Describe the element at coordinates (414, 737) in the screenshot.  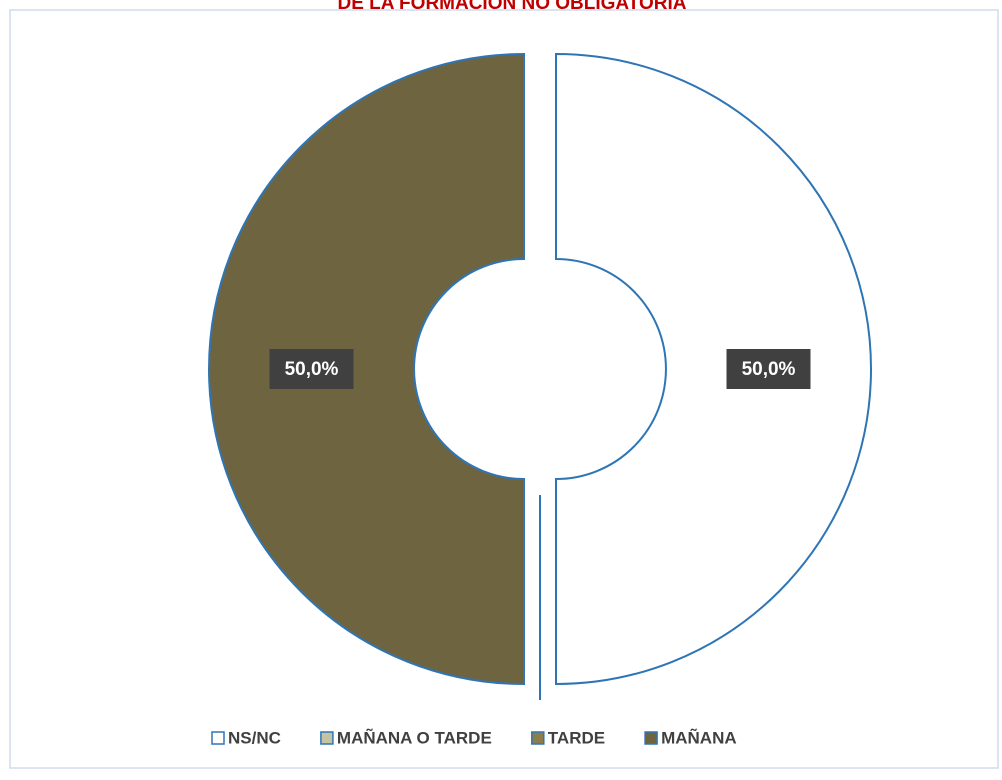
I see `legend-label: MAÑANA O TARDE` at that location.